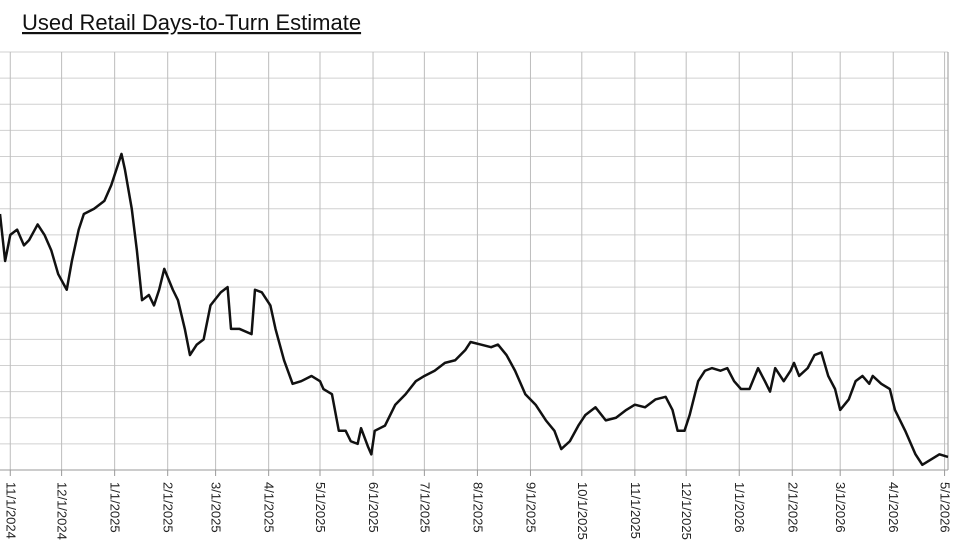 The height and width of the screenshot is (552, 980). I want to click on x-tick-label: 3/1/2026, so click(840, 507).